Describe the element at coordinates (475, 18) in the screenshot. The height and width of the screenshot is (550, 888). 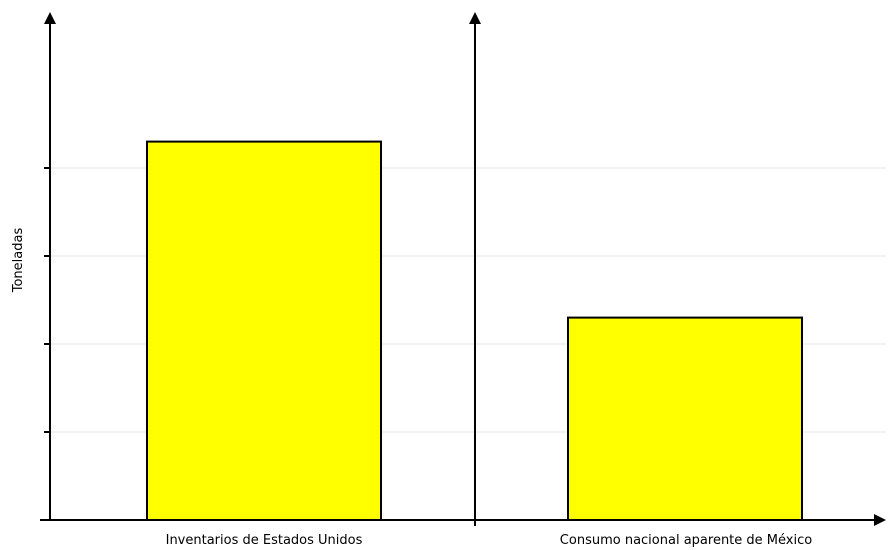
I see `right-y-axis-arrow` at that location.